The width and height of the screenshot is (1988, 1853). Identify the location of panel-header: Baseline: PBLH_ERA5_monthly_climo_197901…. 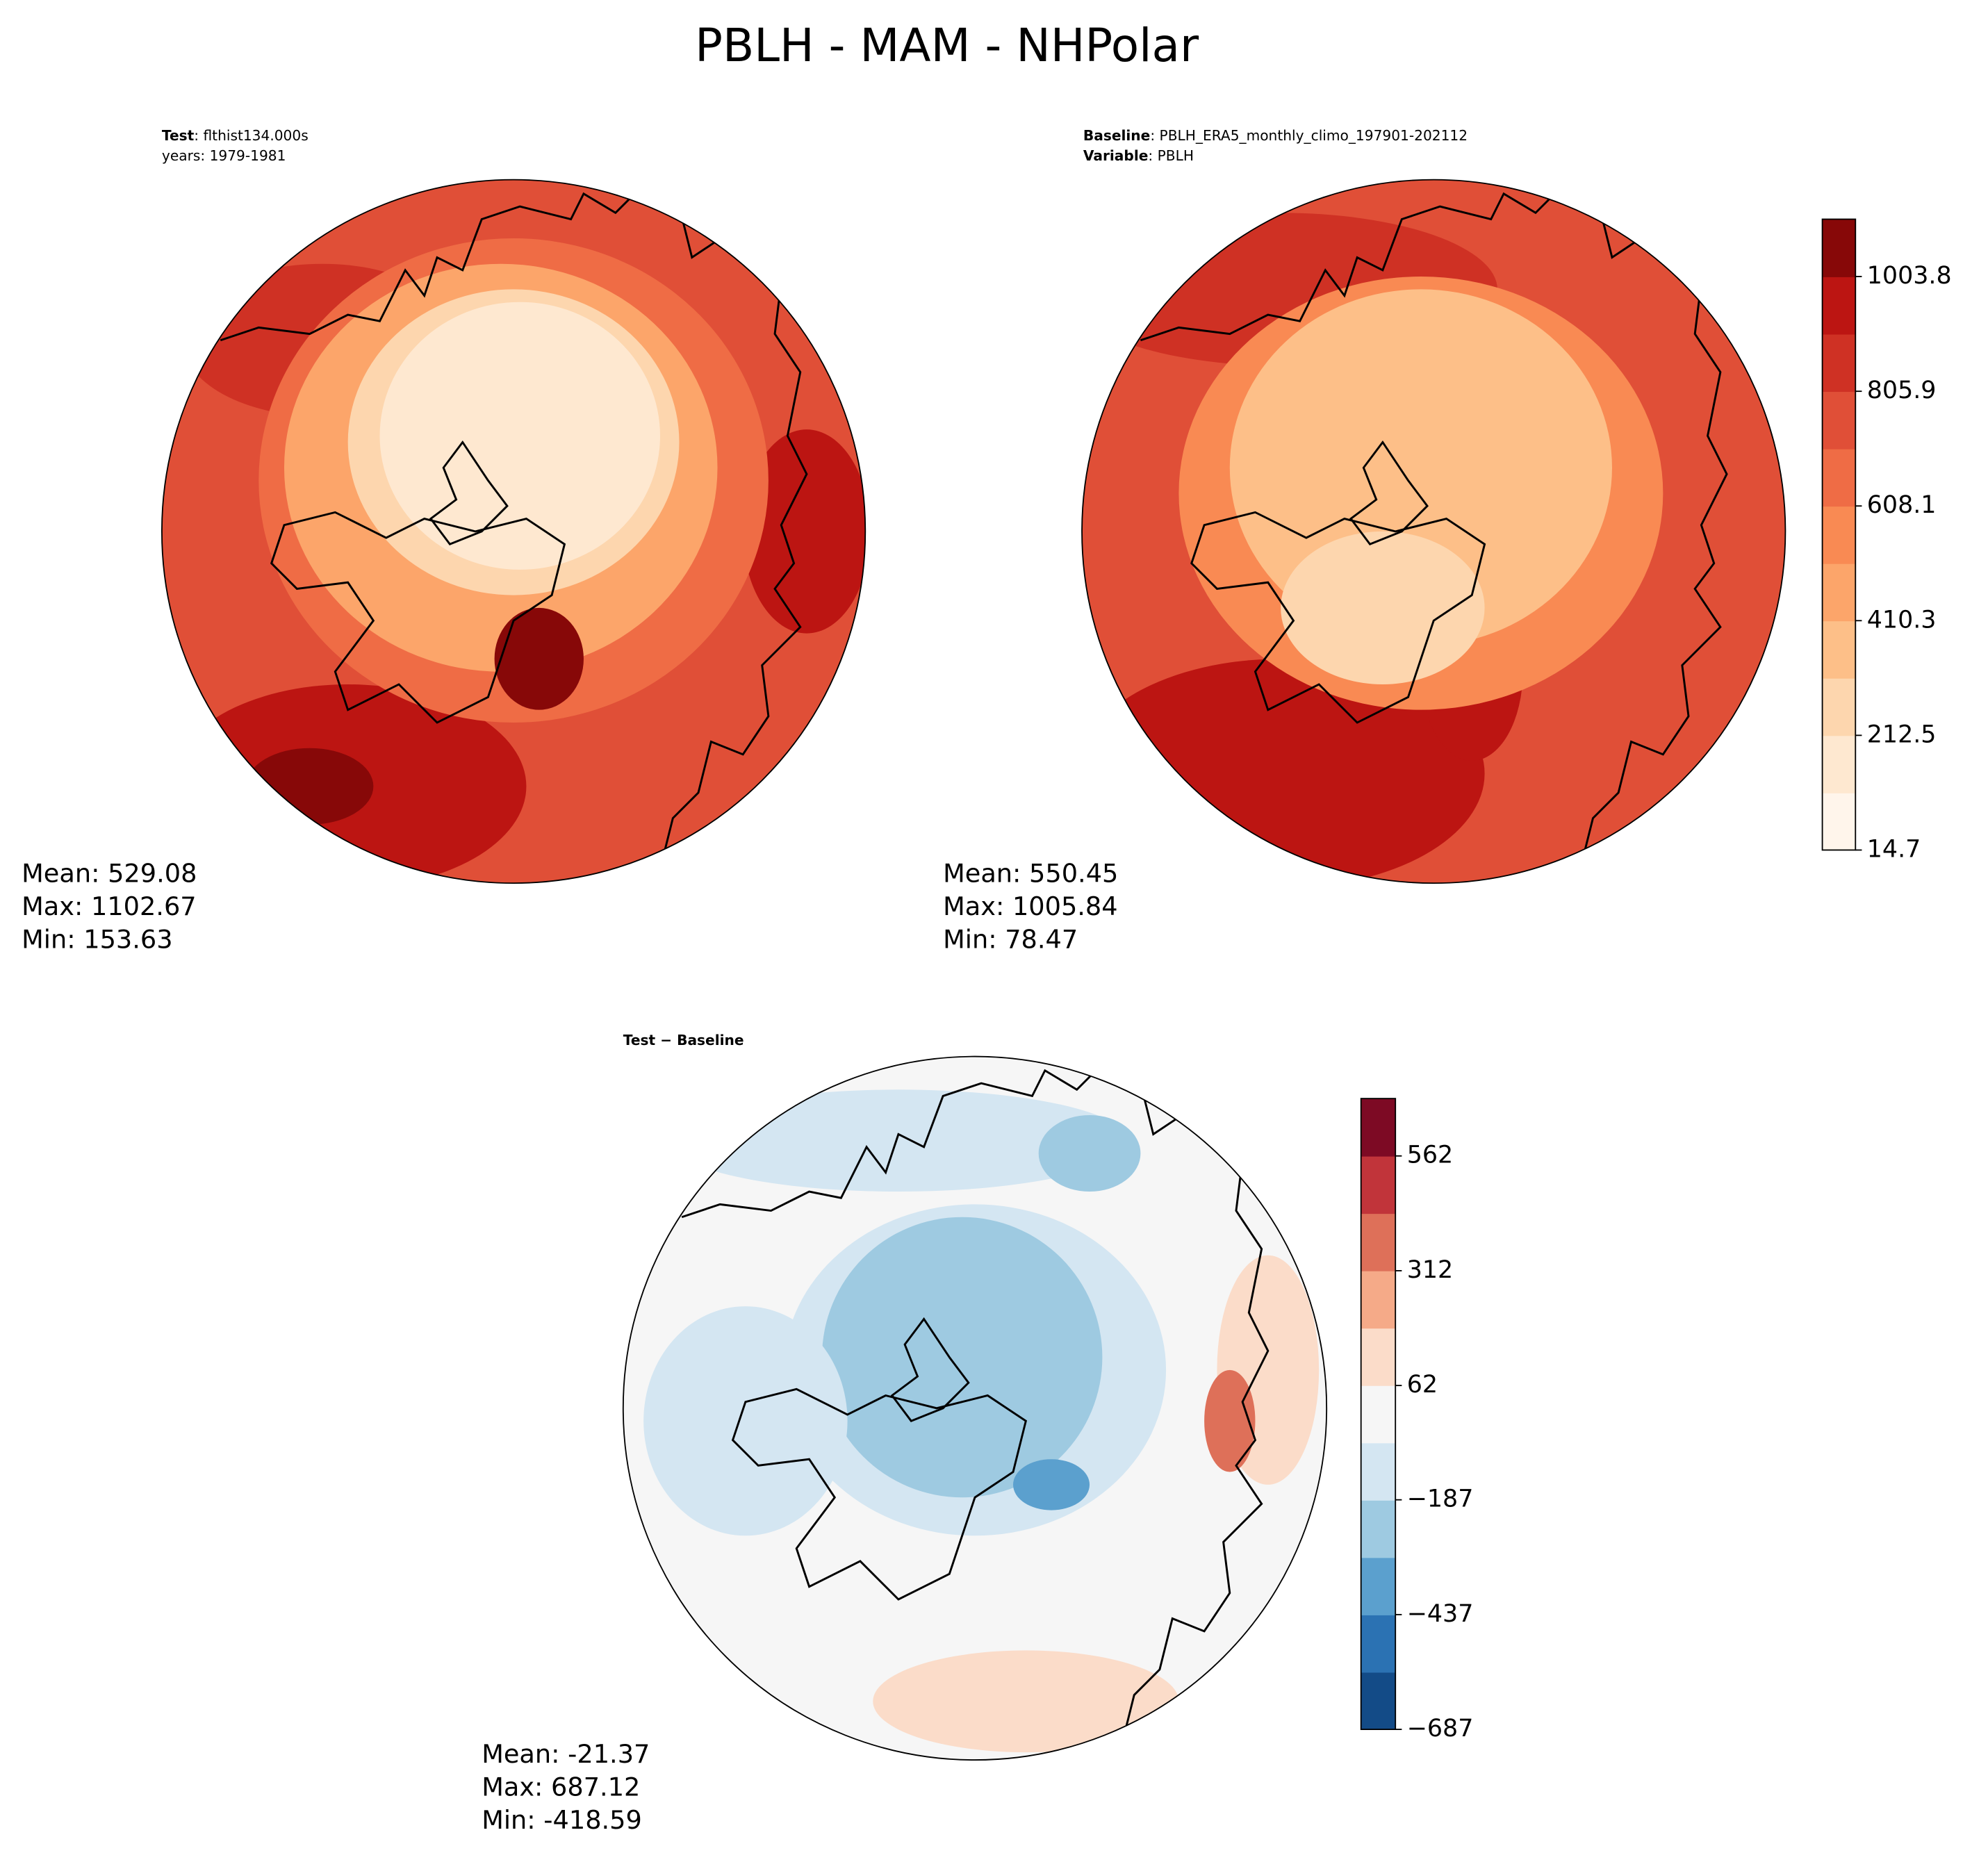
(1275, 135).